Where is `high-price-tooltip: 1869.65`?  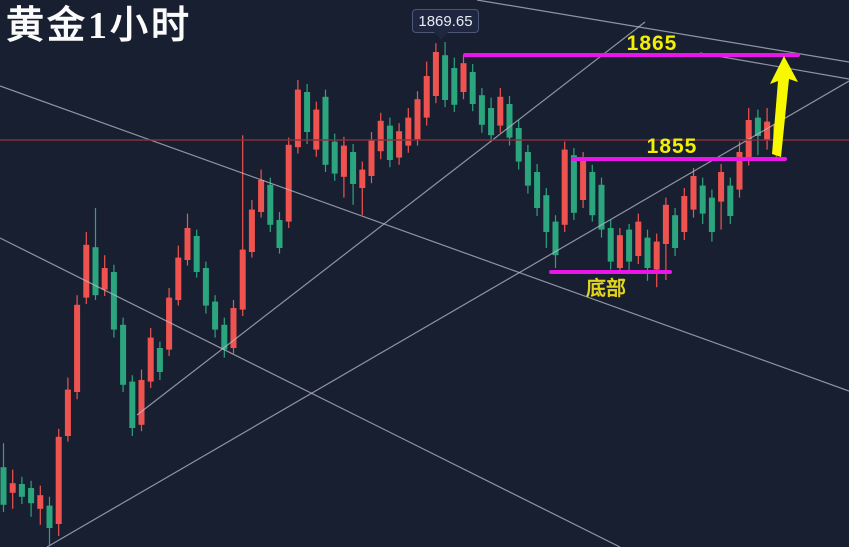
high-price-tooltip: 1869.65 is located at coordinates (445, 21).